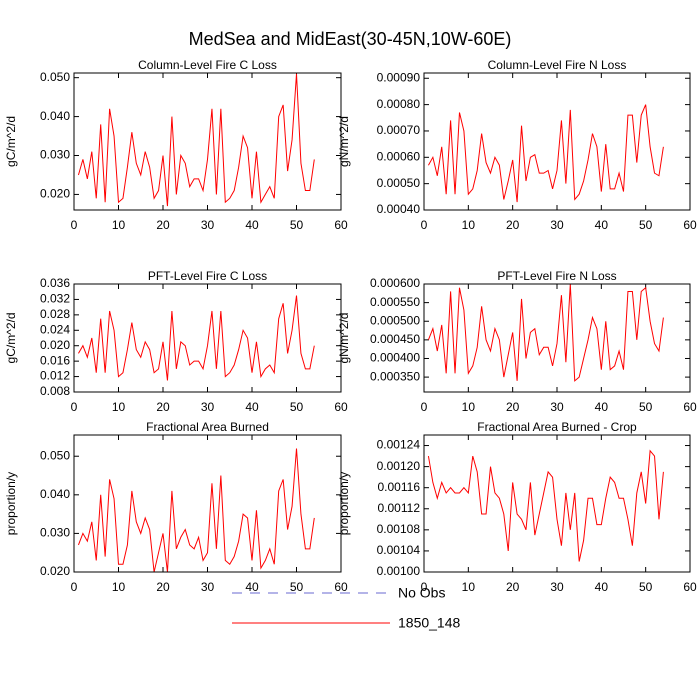 The image size is (700, 700). Describe the element at coordinates (207, 65) in the screenshot. I see `panel-title: Column-Level Fire C Loss` at that location.